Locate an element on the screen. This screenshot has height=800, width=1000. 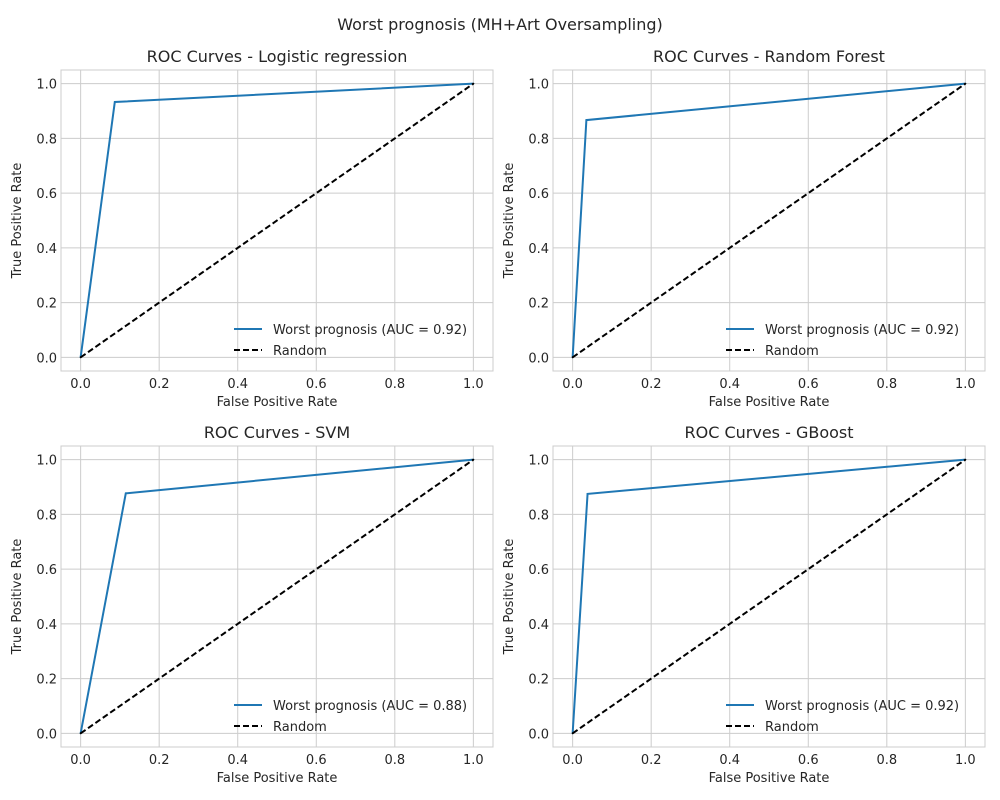
panel-title: ROC Curves - Logistic regression is located at coordinates (277, 56).